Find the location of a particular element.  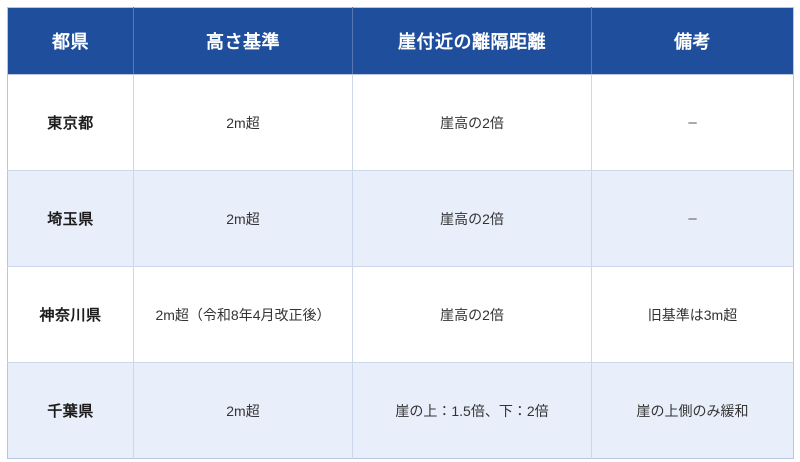

cell-note: 旧基準は3m超 is located at coordinates (692, 314).